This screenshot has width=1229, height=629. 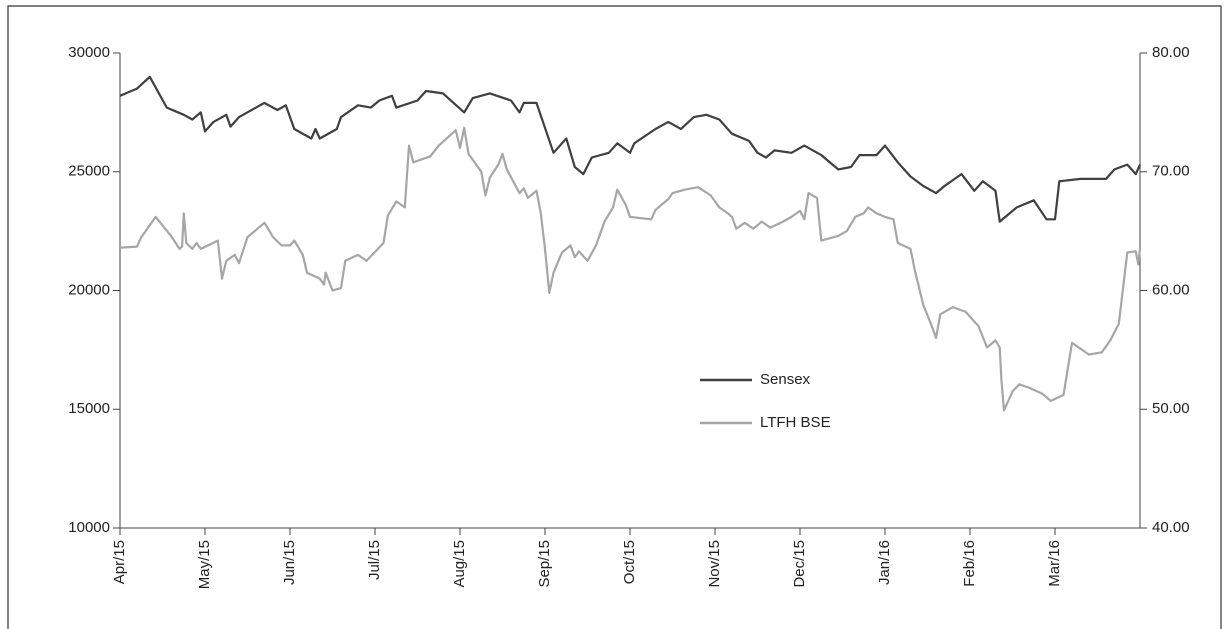 I want to click on x-tick-label: Nov/15, so click(x=714, y=564).